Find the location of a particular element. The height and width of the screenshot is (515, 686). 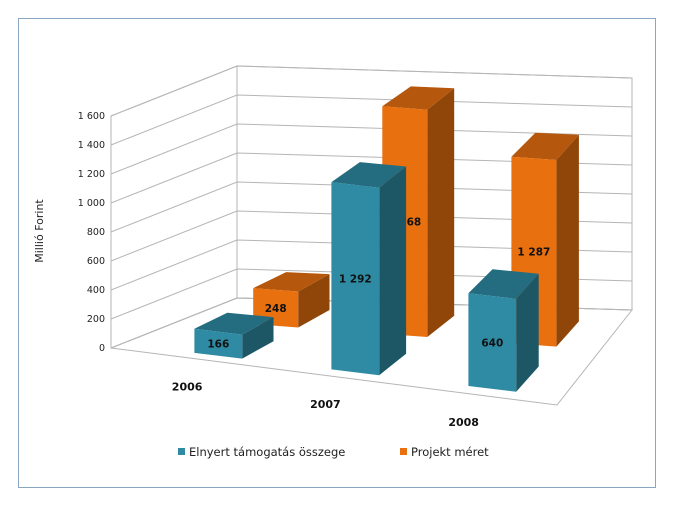

legend: Elnyert támogatás összege Projekt méret is located at coordinates (333, 452).